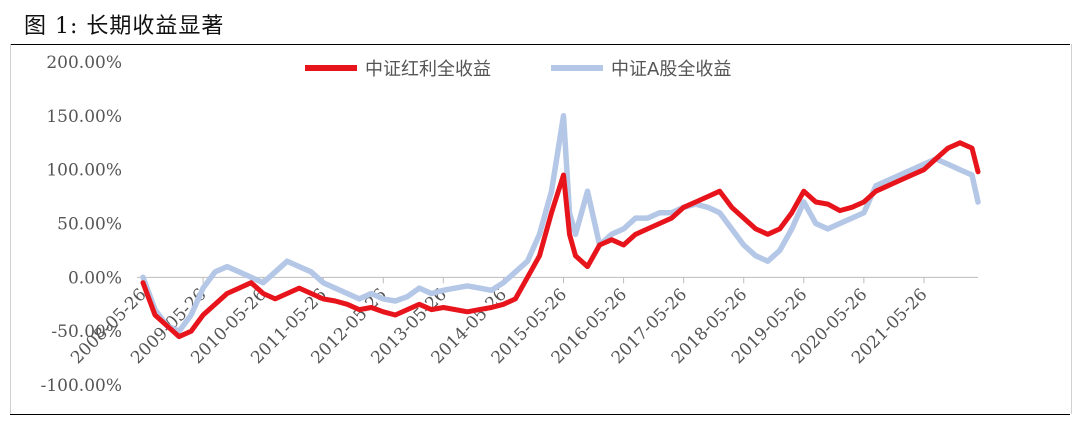 The image size is (1080, 422). I want to click on y-tick-label: 0.00%, so click(95, 278).